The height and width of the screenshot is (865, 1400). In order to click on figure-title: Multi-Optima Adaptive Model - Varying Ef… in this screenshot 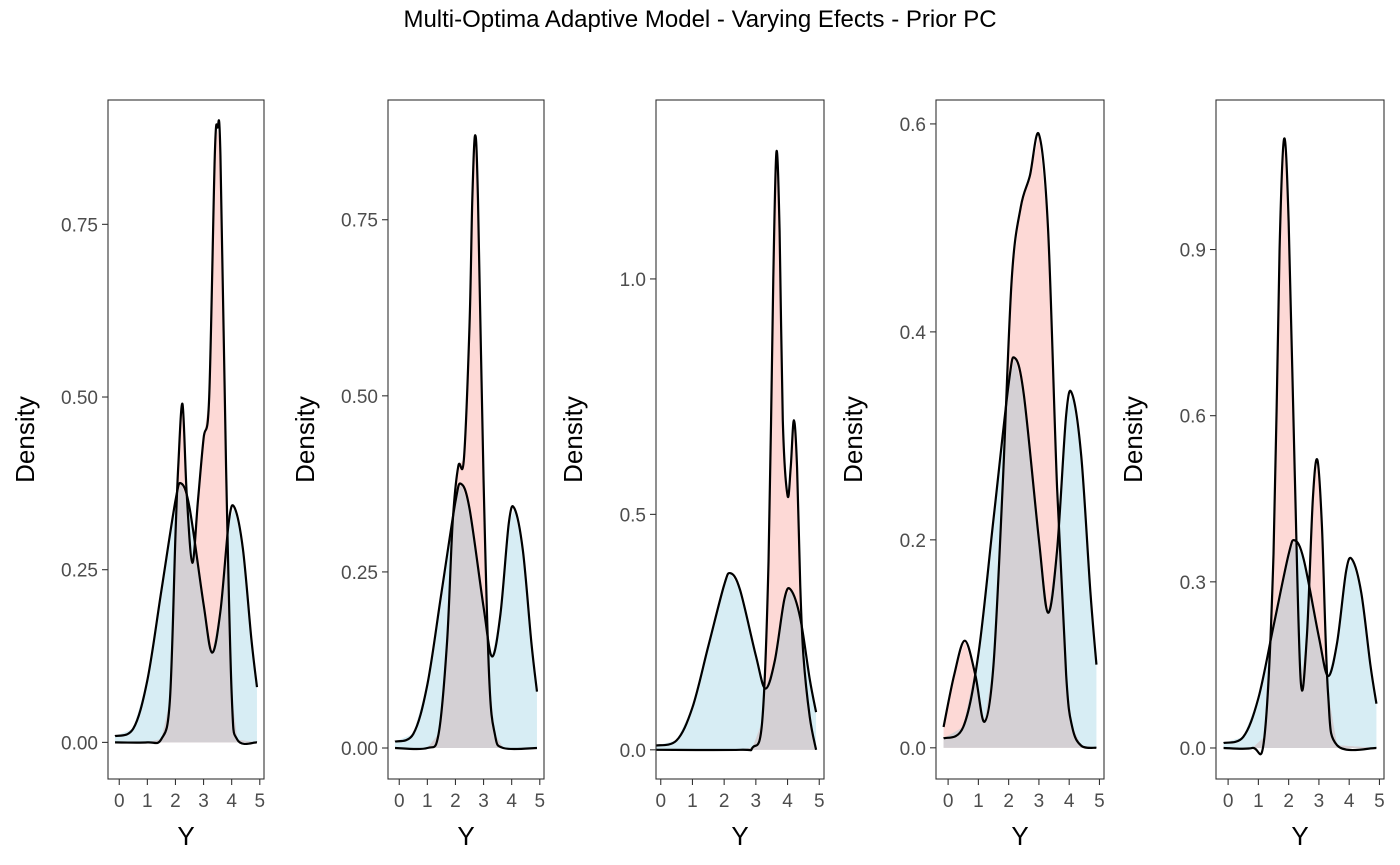, I will do `click(700, 19)`.